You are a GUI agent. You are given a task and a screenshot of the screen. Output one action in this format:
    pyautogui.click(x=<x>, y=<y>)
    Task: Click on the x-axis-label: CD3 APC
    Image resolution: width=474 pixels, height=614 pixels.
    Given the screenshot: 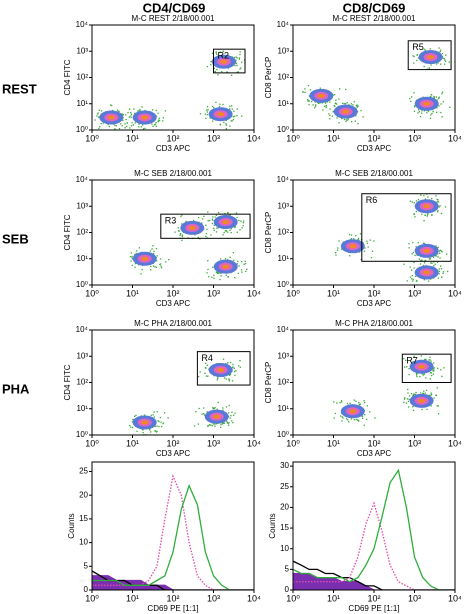 What is the action you would take?
    pyautogui.click(x=374, y=453)
    